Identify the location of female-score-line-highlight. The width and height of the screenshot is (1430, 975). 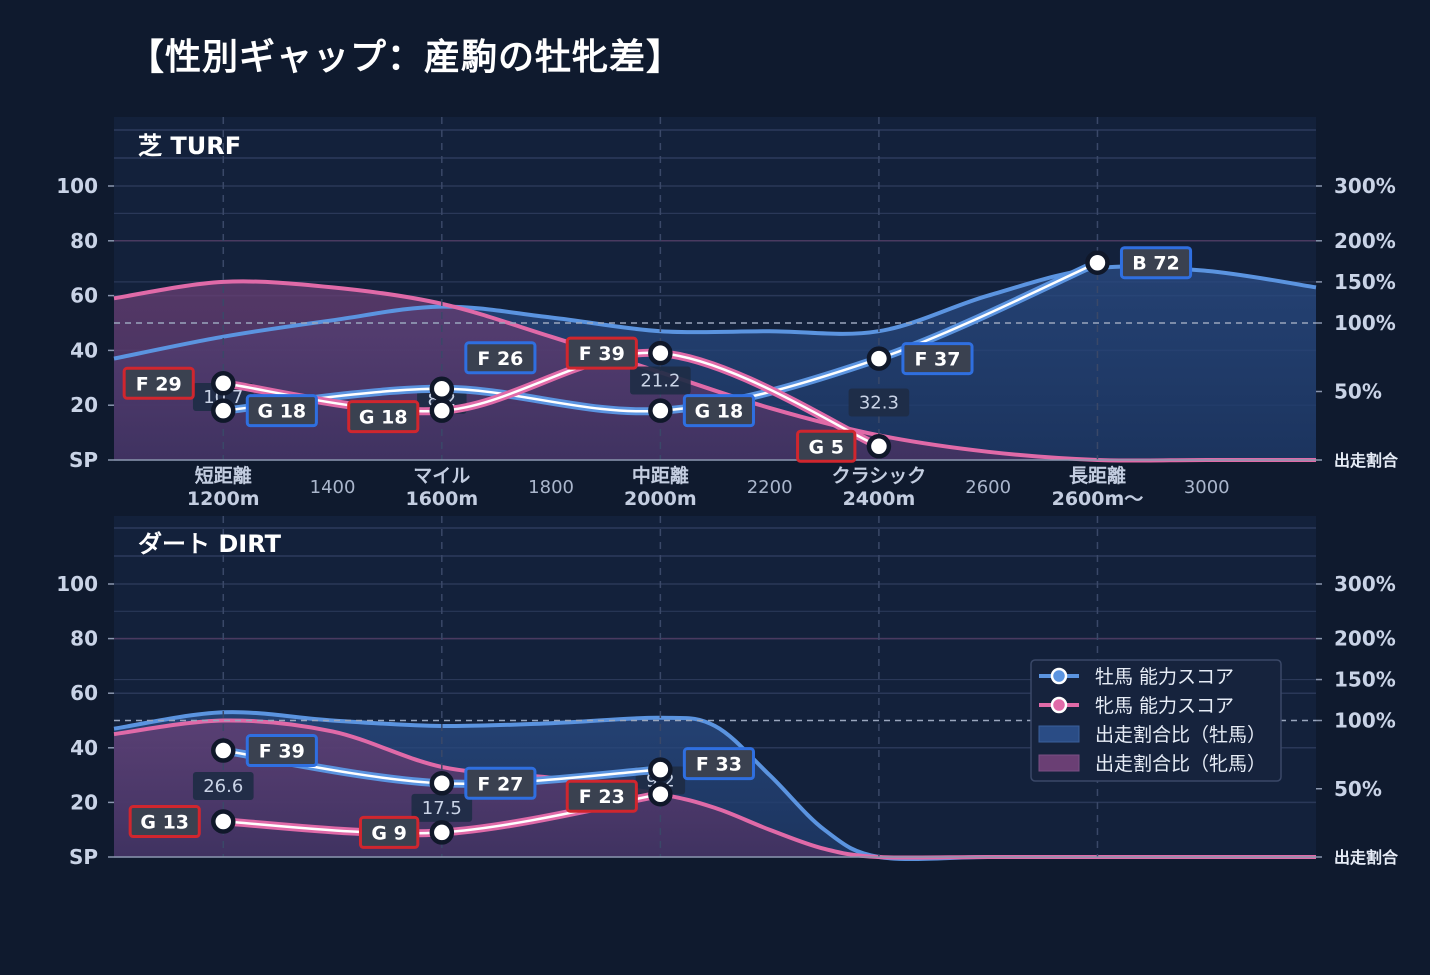
(551, 399).